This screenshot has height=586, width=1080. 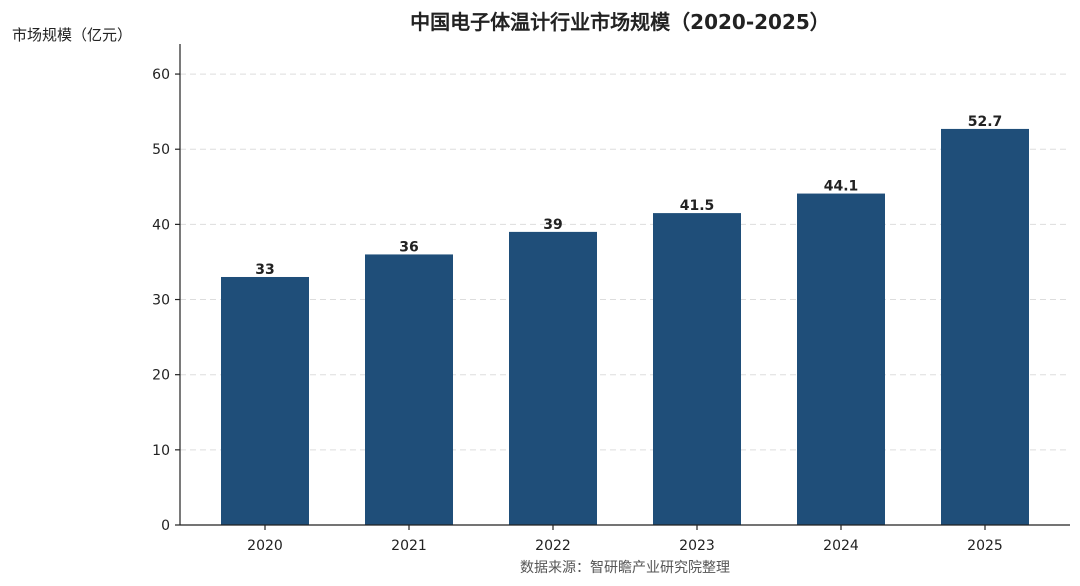 I want to click on y-tick-label: 30, so click(x=161, y=301).